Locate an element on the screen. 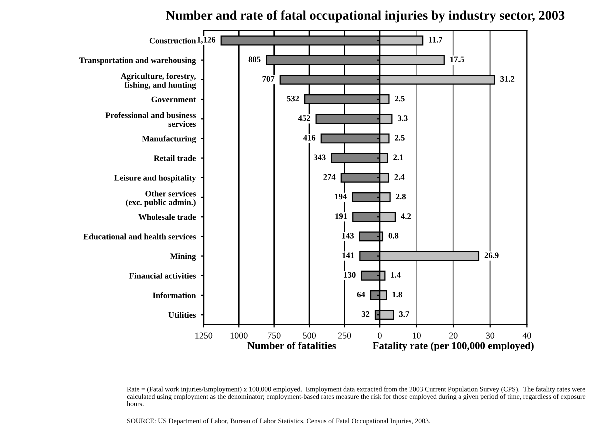 This screenshot has width=591, height=442. x-tick-label: 0 is located at coordinates (380, 335).